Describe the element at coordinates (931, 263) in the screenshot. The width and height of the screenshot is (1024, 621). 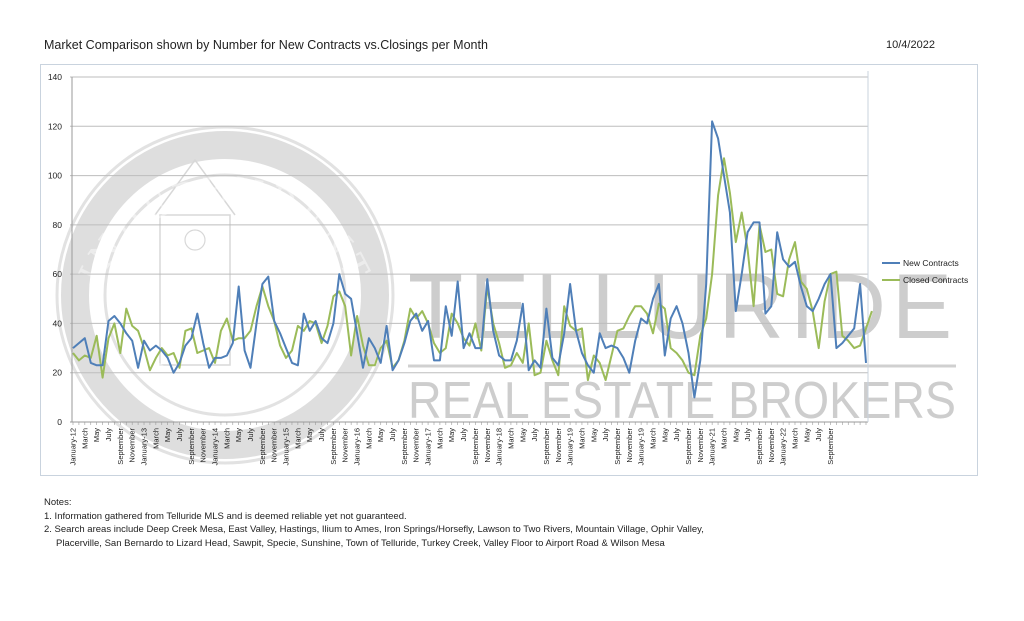
I see `legend-label-new-contracts: New Contracts` at that location.